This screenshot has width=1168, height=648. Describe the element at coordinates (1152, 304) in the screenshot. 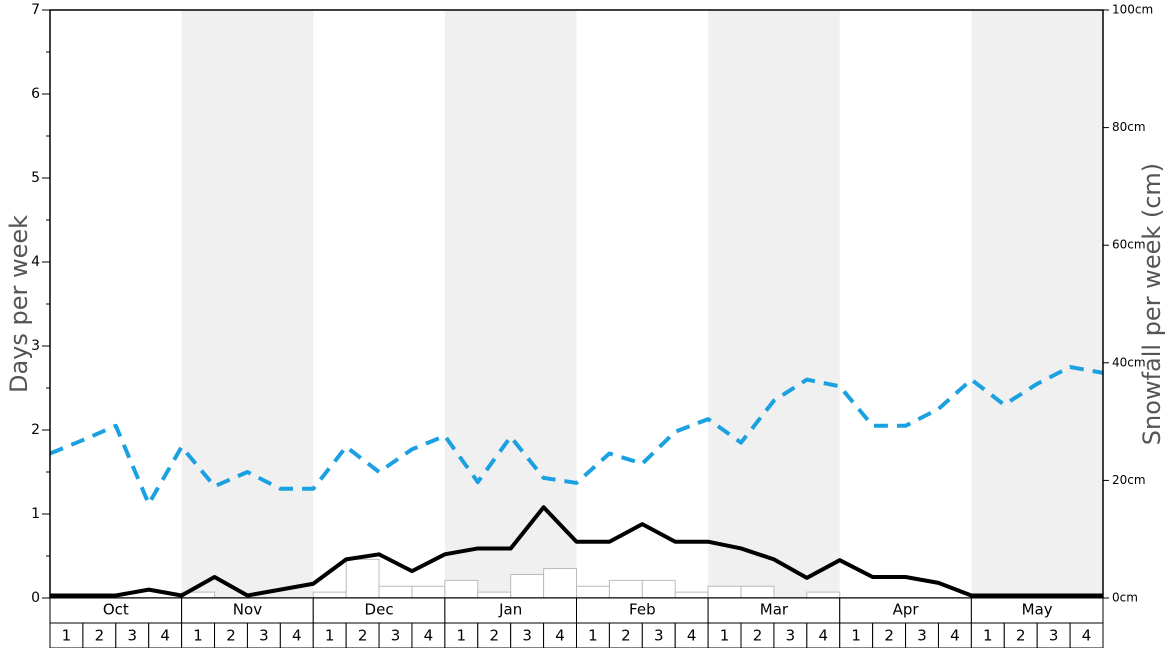

I see `y2-axis-label: Snowfall per week (cm)` at that location.